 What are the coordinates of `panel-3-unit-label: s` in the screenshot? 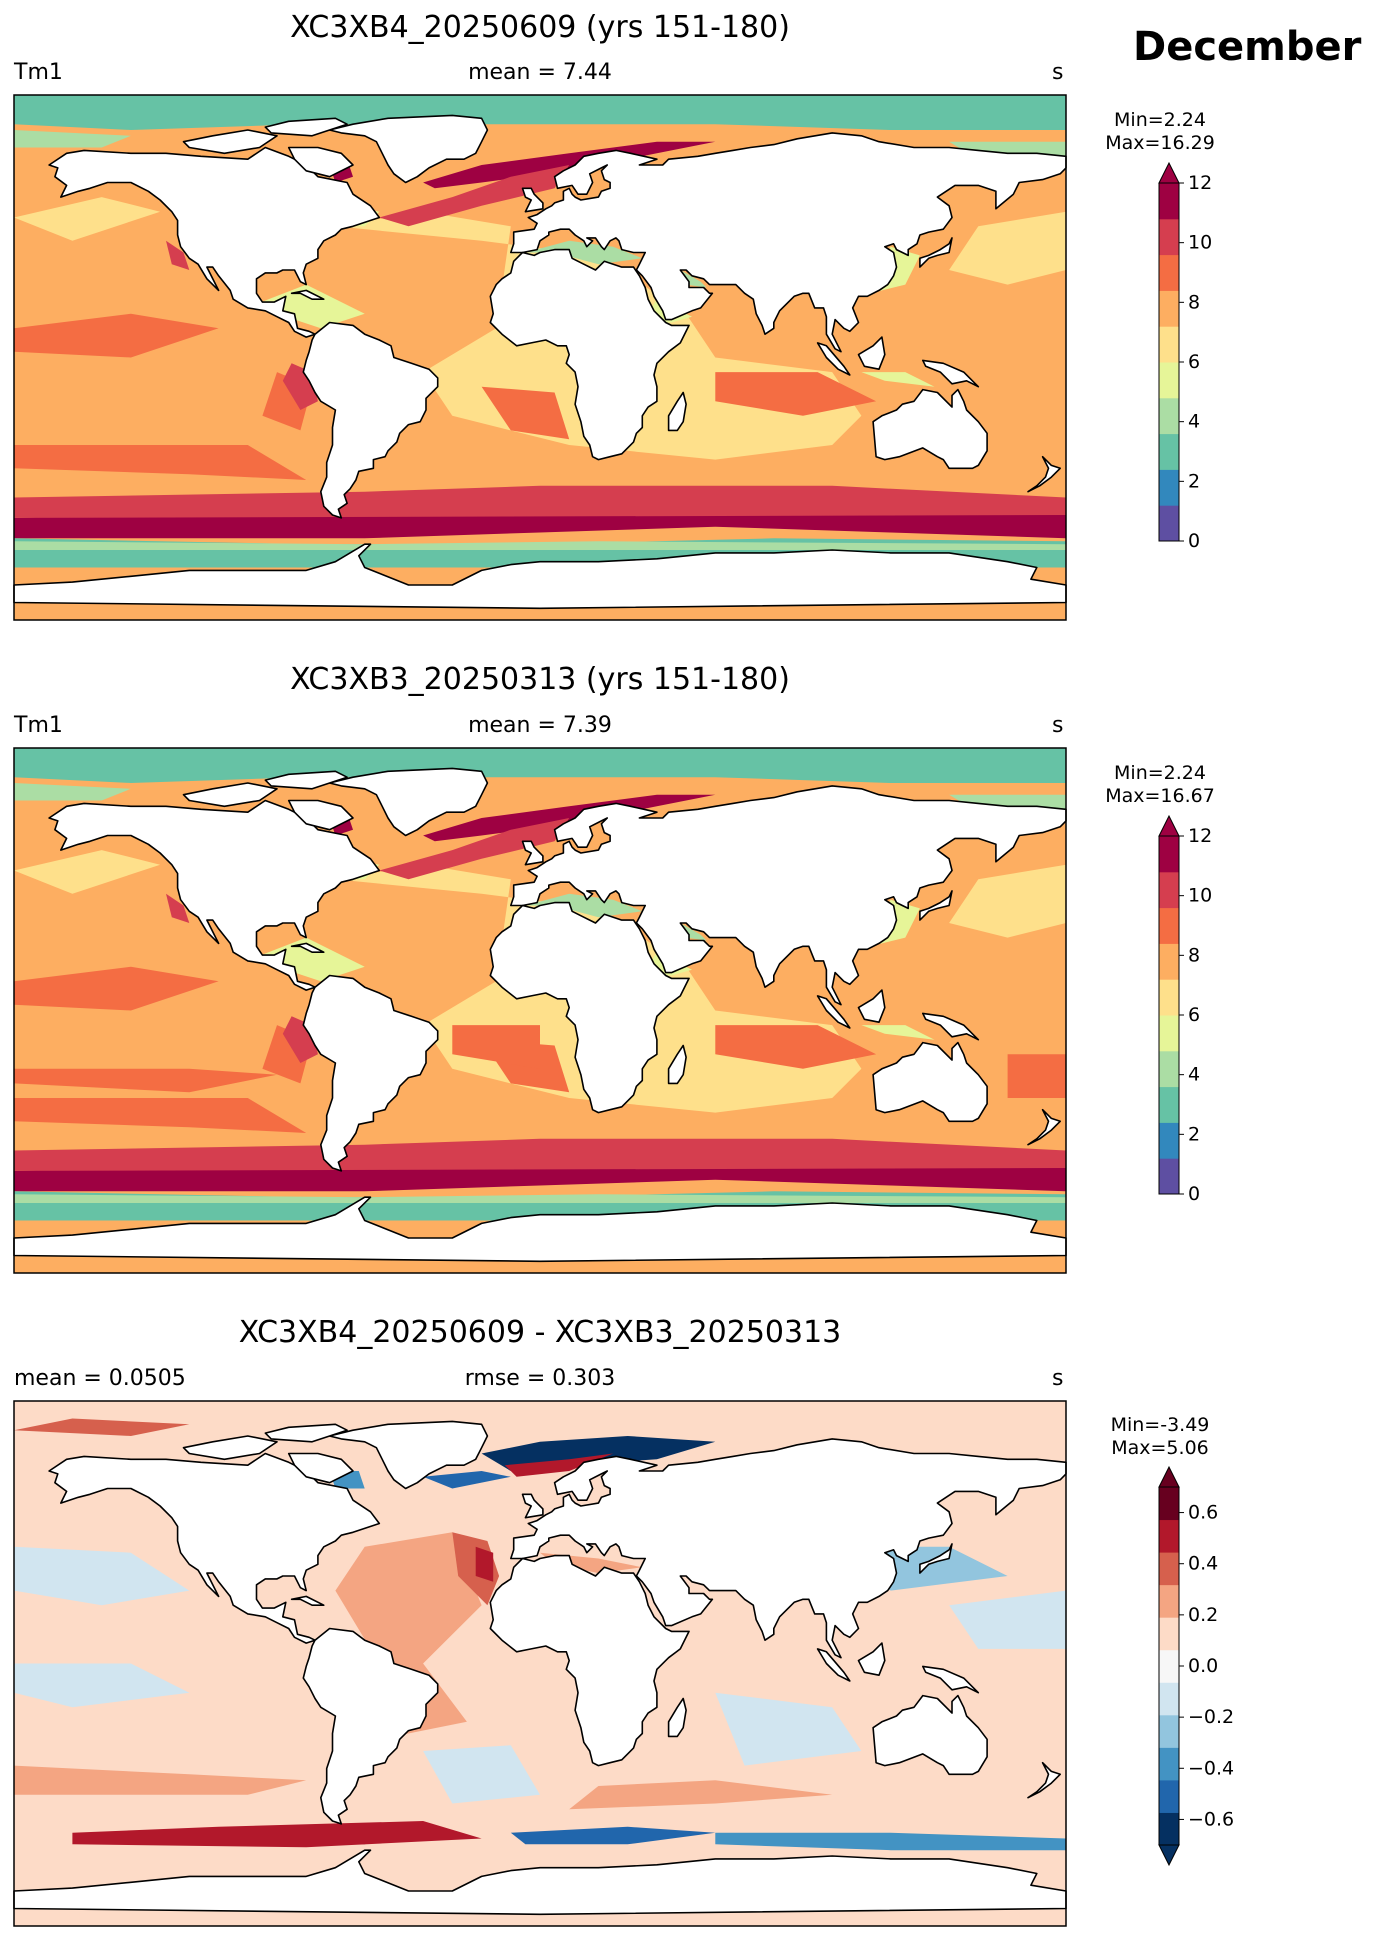 It's located at (1058, 1378).